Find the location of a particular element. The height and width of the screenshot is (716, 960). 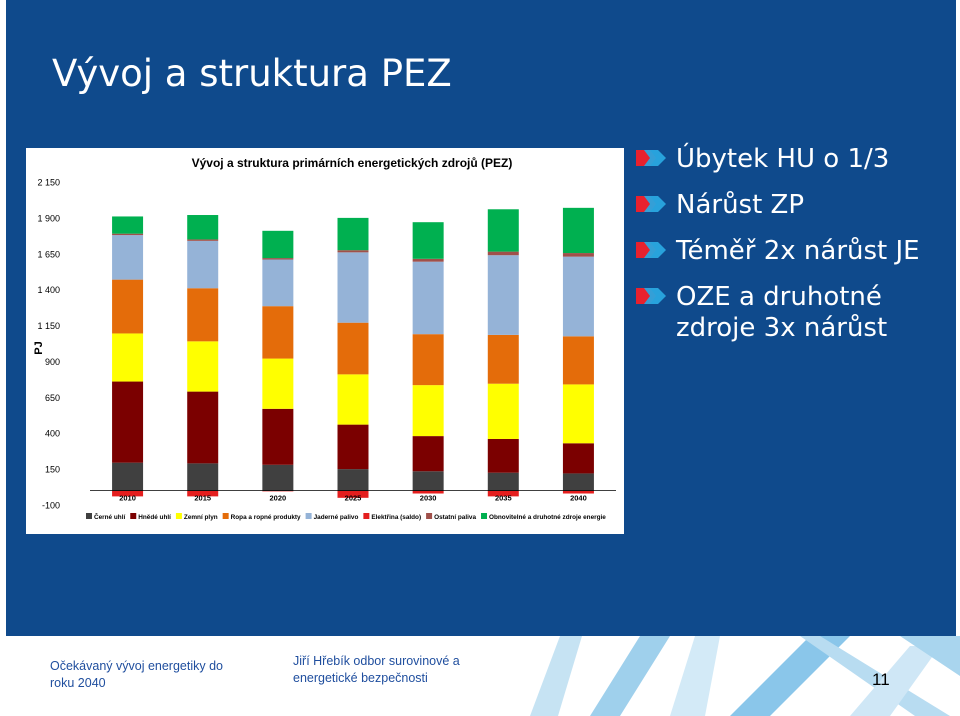

legend-label: Ropa a ropné produkty is located at coordinates (266, 517).